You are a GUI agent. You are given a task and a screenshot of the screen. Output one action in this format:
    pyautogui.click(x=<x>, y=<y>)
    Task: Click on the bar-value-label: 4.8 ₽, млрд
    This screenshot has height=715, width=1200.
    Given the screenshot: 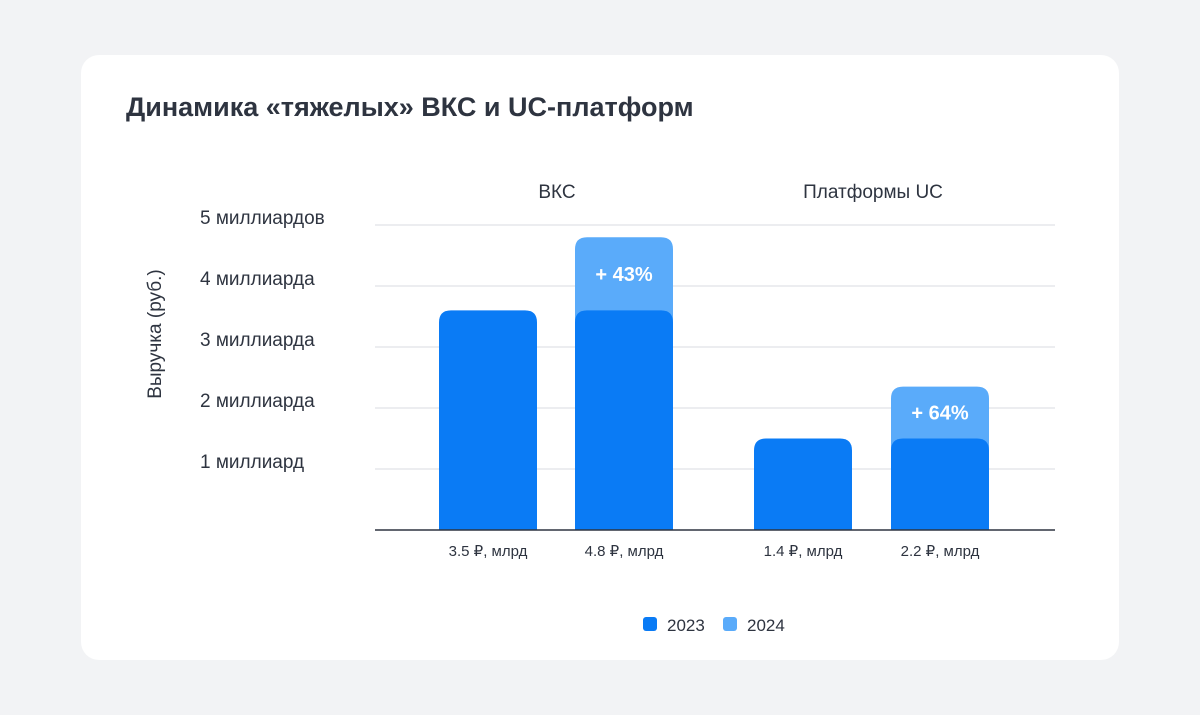 What is the action you would take?
    pyautogui.click(x=624, y=551)
    